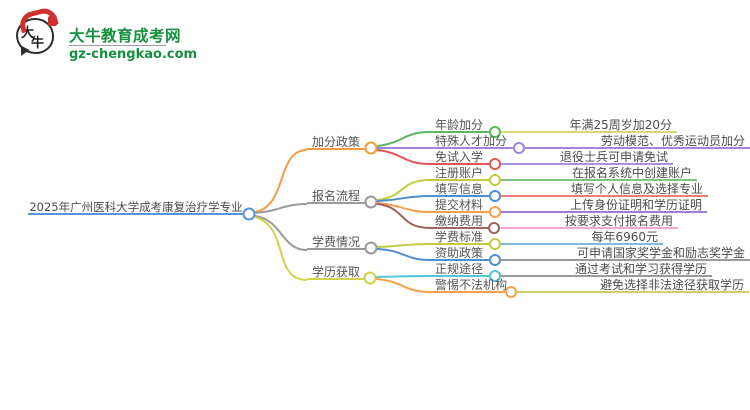 Image resolution: width=750 pixels, height=410 pixels. What do you see at coordinates (281, 233) in the screenshot?
I see `trunk-link-tuition` at bounding box center [281, 233].